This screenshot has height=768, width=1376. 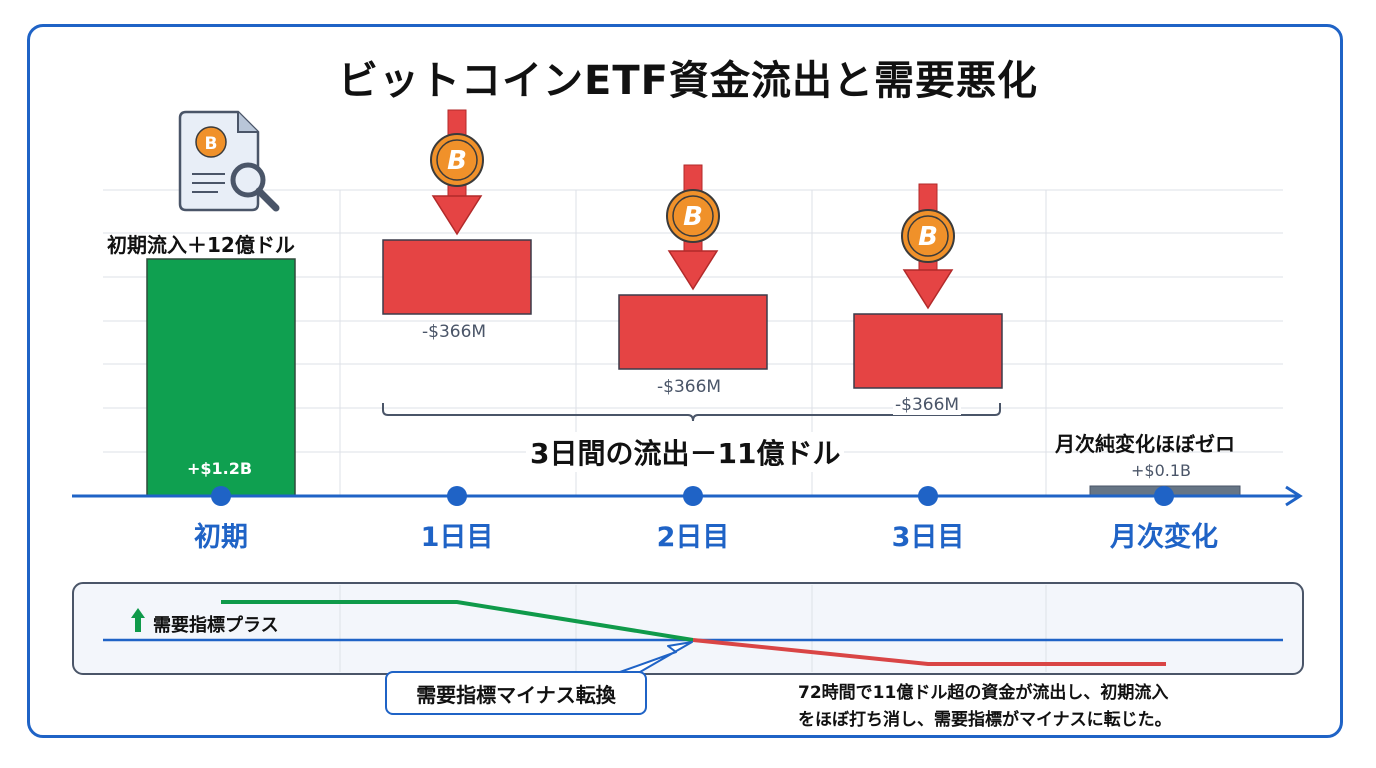 I want to click on outflow-arrow-day2, so click(x=693, y=227).